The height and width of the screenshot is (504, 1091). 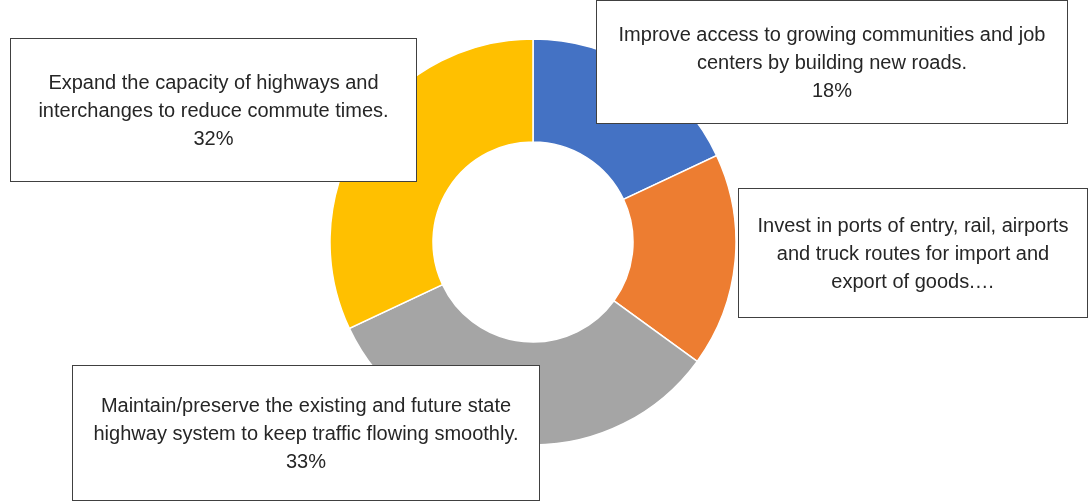 What do you see at coordinates (306, 461) in the screenshot?
I see `data-label: 33%` at bounding box center [306, 461].